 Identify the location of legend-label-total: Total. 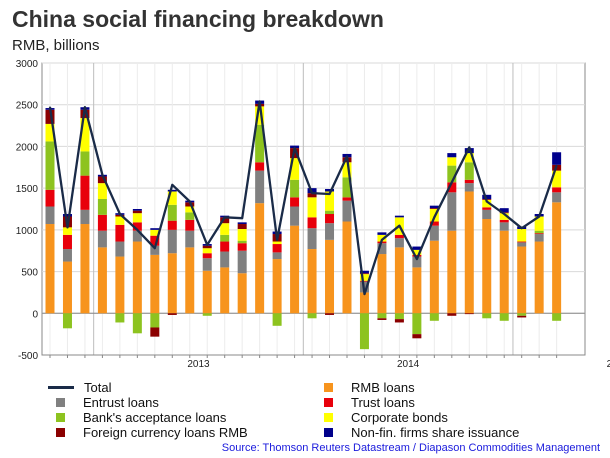
(98, 387).